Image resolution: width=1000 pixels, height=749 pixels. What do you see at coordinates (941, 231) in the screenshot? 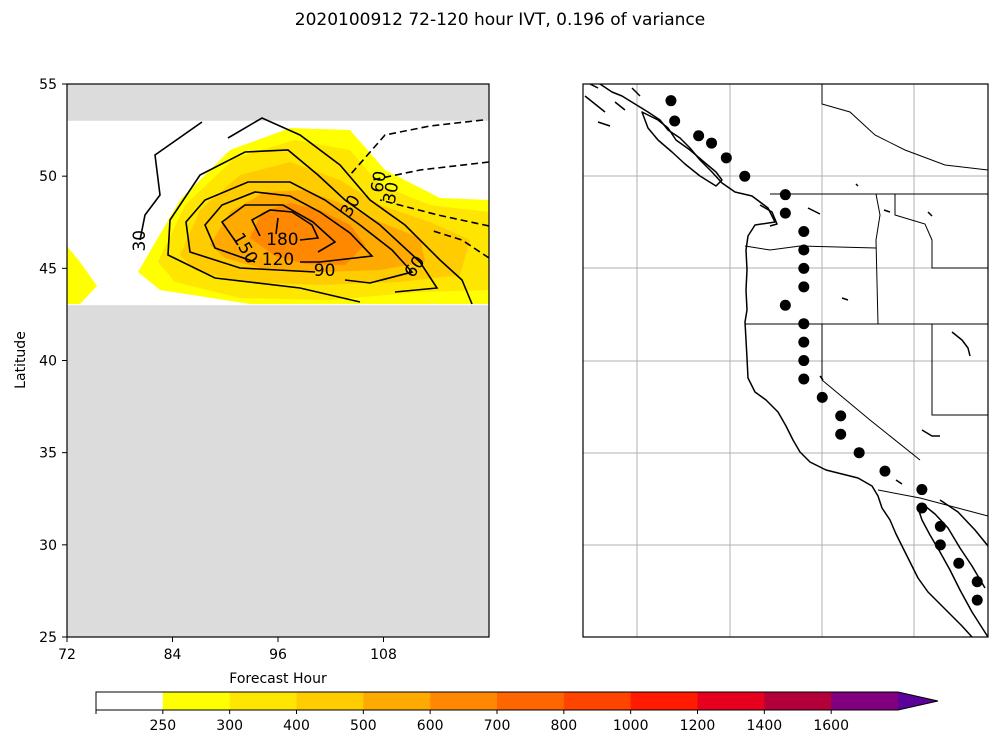
I see `idaho-montana-border` at bounding box center [941, 231].